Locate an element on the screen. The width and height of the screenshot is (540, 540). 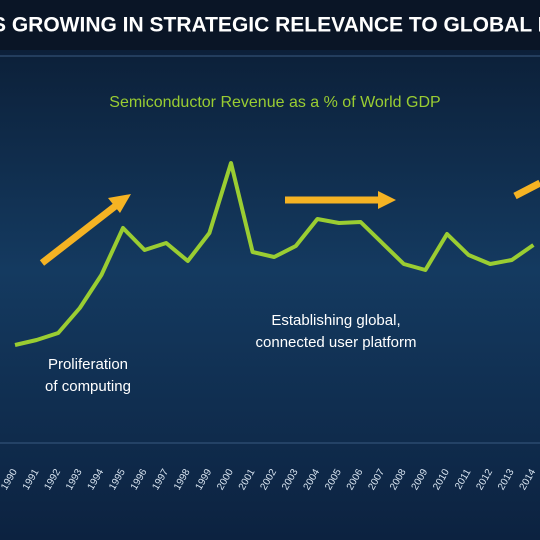
annotation: of computing is located at coordinates (88, 386).